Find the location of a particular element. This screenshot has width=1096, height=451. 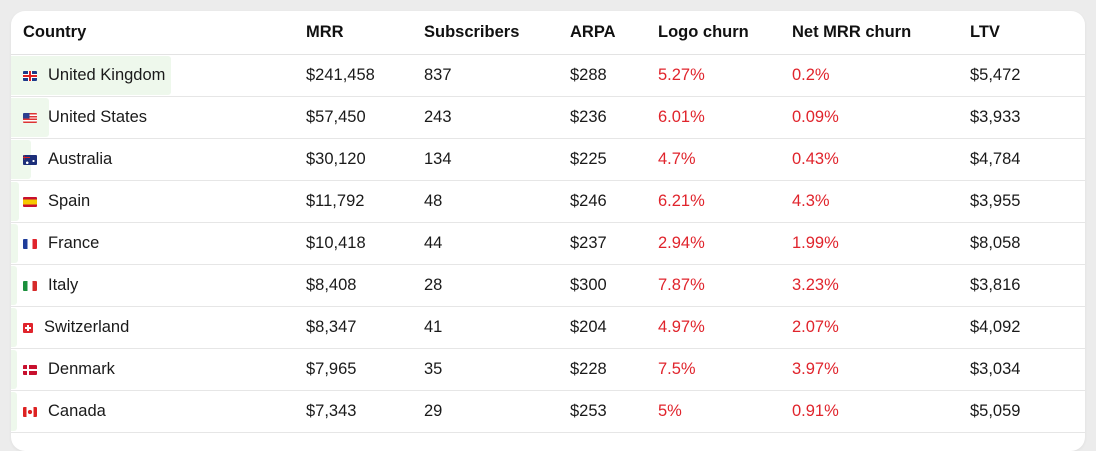

net-mrr-churn-value: 0.09% is located at coordinates (881, 117).